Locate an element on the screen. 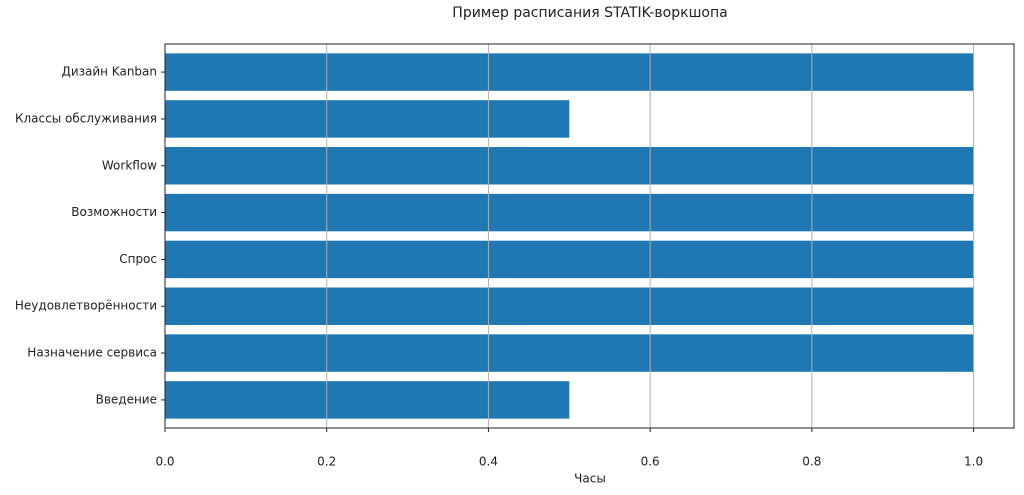  y-tick-label: Классы обслуживания is located at coordinates (86, 118).